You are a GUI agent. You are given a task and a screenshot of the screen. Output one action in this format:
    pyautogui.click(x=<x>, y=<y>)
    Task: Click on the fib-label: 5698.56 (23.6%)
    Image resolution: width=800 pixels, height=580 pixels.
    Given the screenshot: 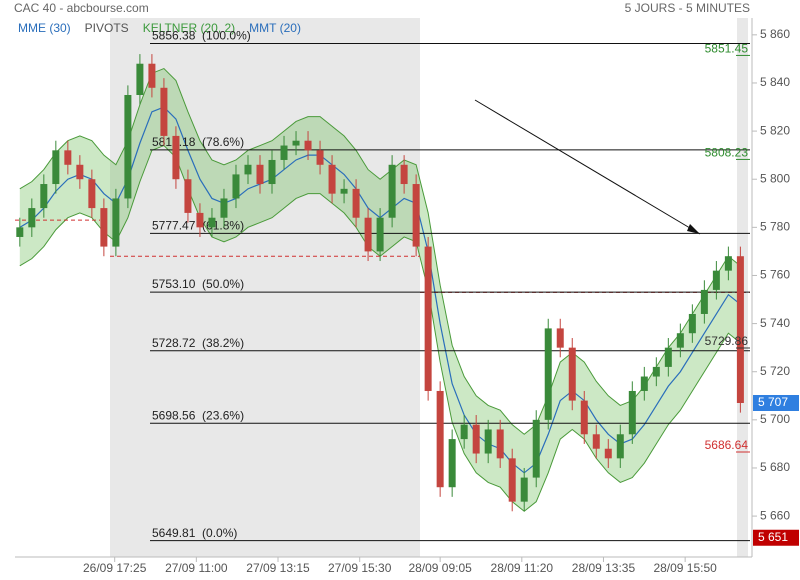 What is the action you would take?
    pyautogui.click(x=198, y=415)
    